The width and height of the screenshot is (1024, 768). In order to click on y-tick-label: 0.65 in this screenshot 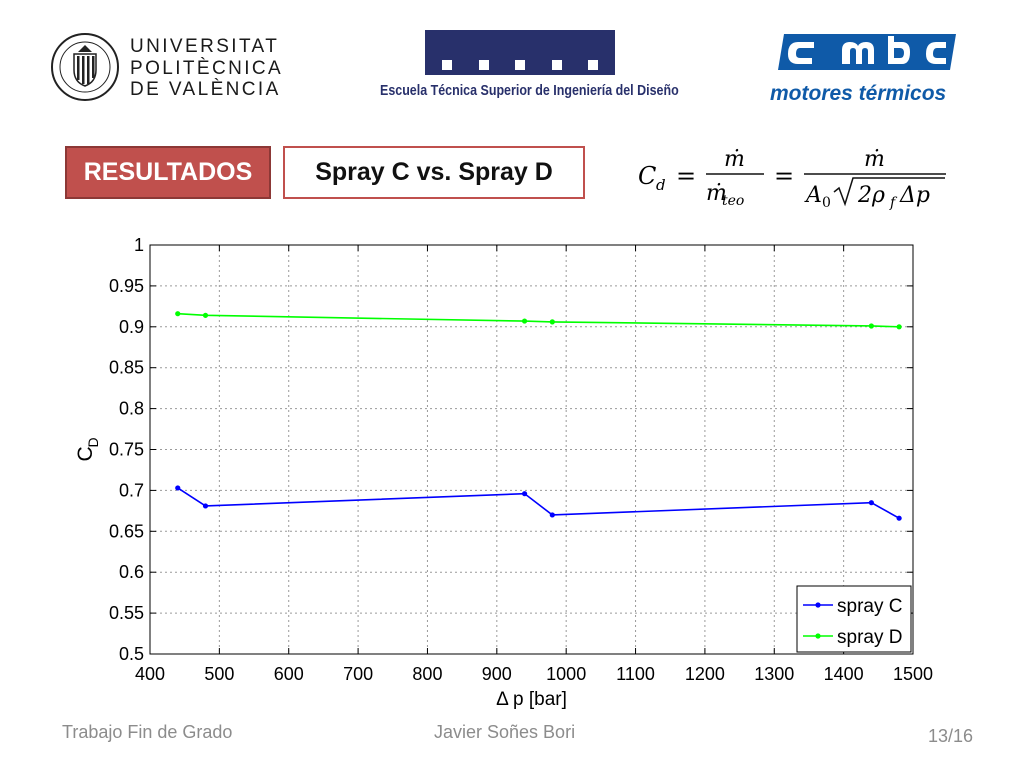, I will do `click(126, 531)`.